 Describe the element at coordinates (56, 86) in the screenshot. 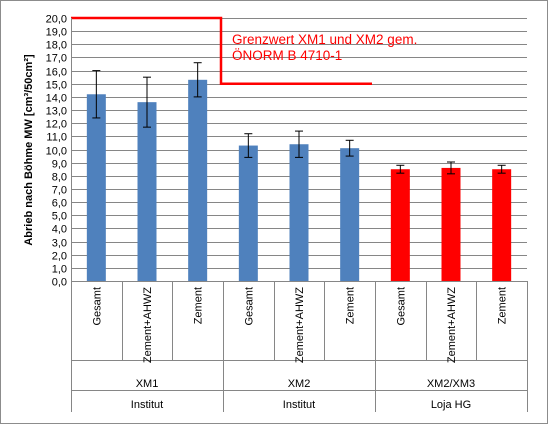

I see `y-tick-label: 15,0` at that location.